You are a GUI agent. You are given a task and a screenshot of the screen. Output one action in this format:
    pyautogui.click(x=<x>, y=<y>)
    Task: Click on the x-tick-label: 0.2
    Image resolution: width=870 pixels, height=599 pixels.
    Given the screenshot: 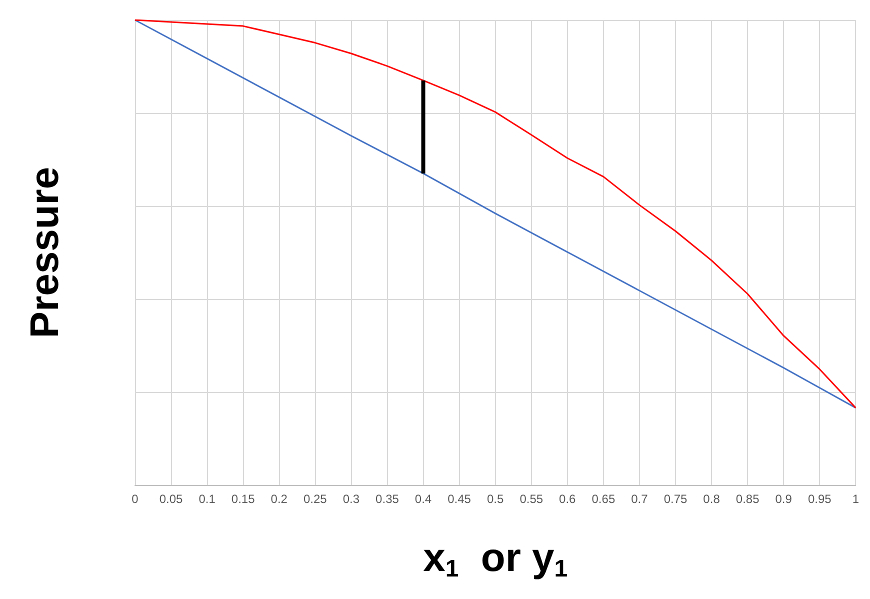 What is the action you would take?
    pyautogui.click(x=279, y=499)
    